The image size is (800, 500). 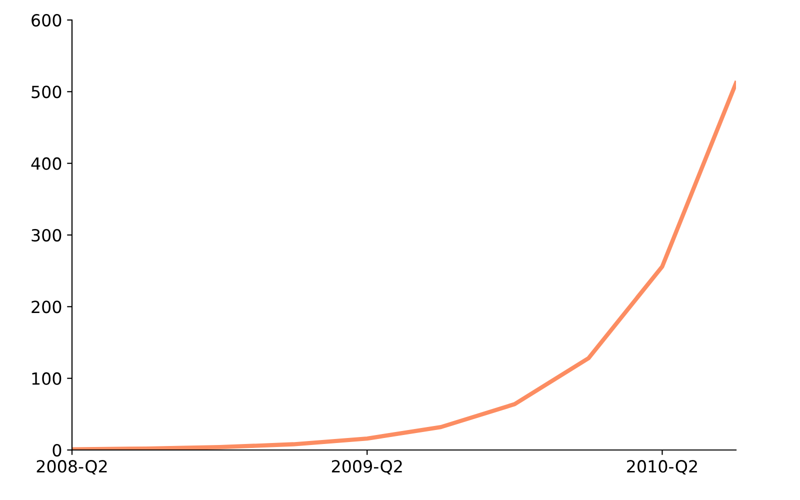 I want to click on y-tick-label: 0, so click(x=57, y=450).